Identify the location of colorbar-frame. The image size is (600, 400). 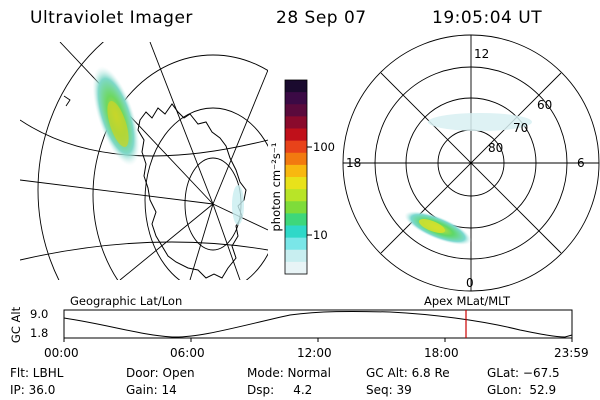
(296, 177).